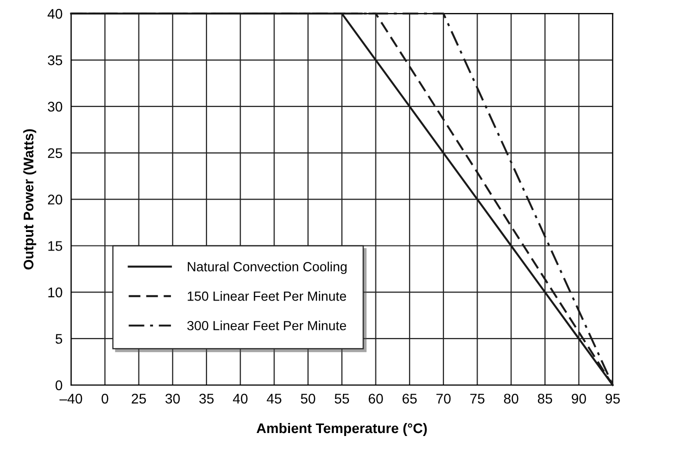 Image resolution: width=677 pixels, height=453 pixels. Describe the element at coordinates (342, 399) in the screenshot. I see `x-tick-label: 55` at that location.